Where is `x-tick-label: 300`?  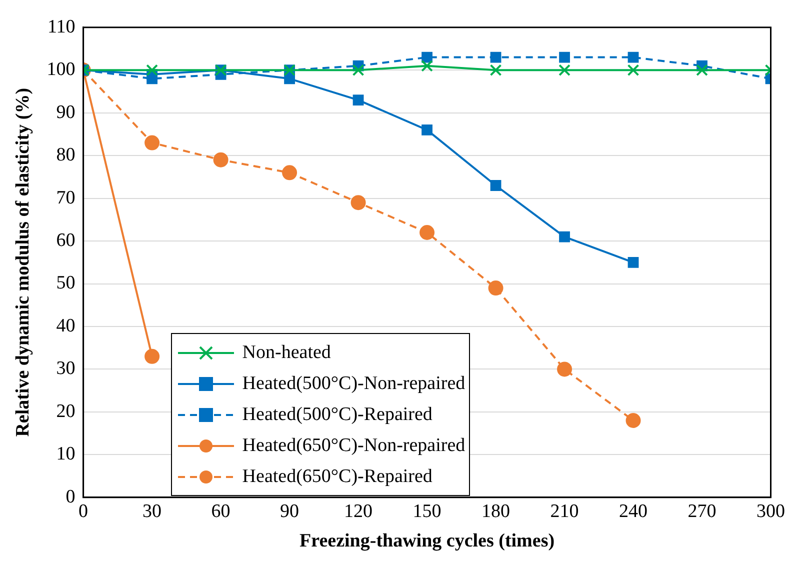
x-tick-label: 300 is located at coordinates (770, 511).